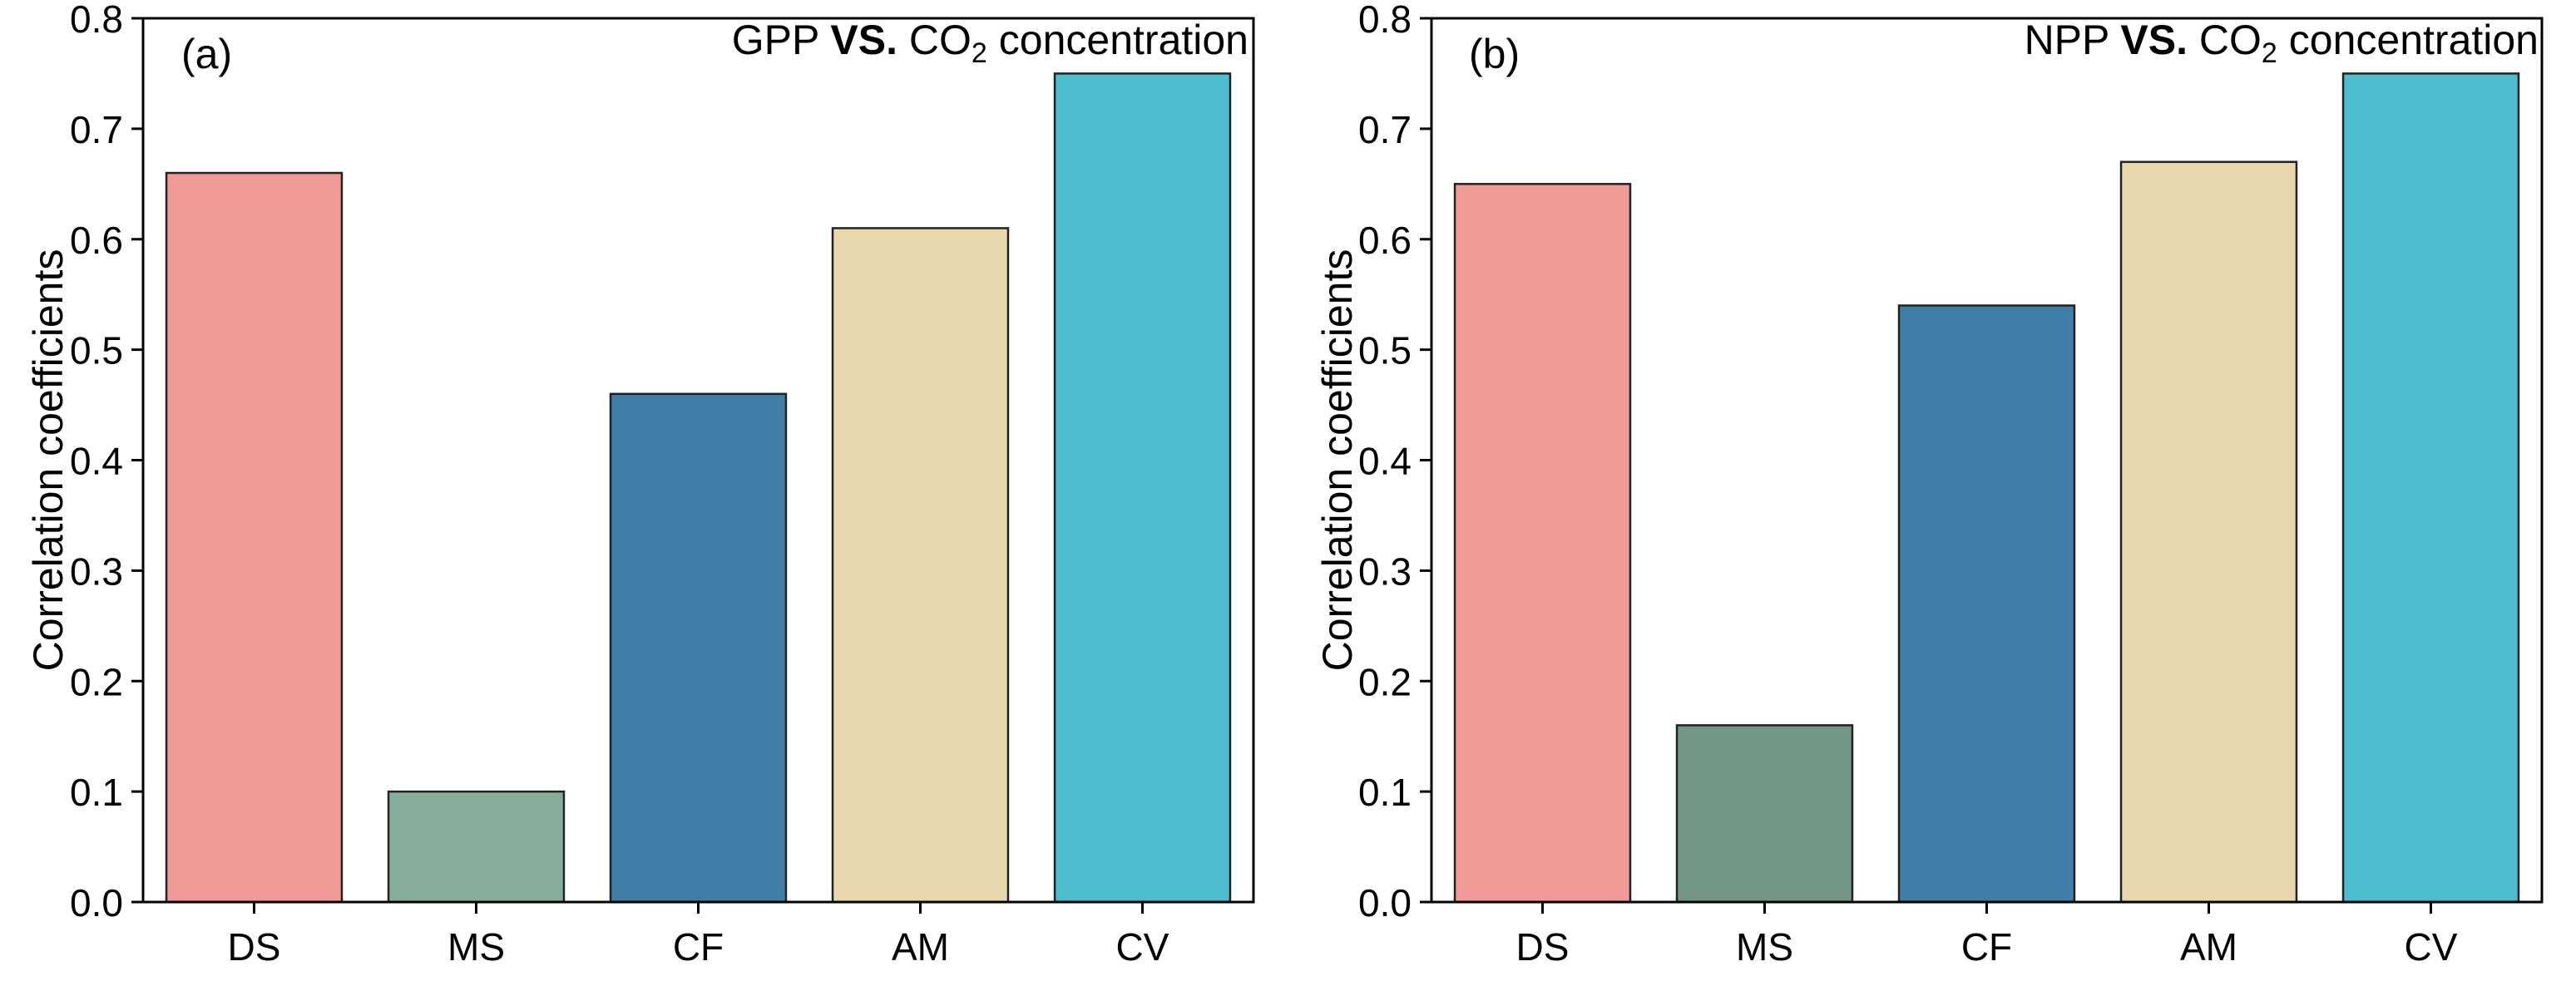  Describe the element at coordinates (206, 54) in the screenshot. I see `panel-label: (a)` at that location.